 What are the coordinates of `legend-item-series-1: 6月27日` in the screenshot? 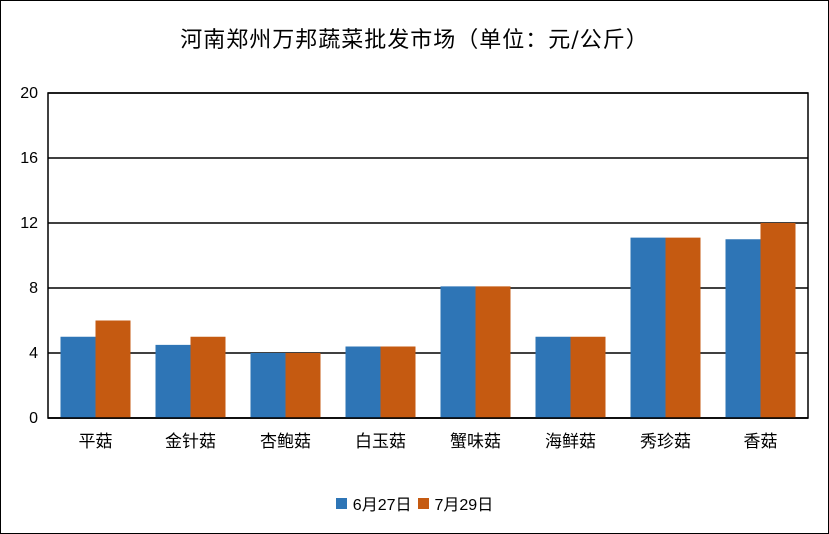 It's located at (373, 503).